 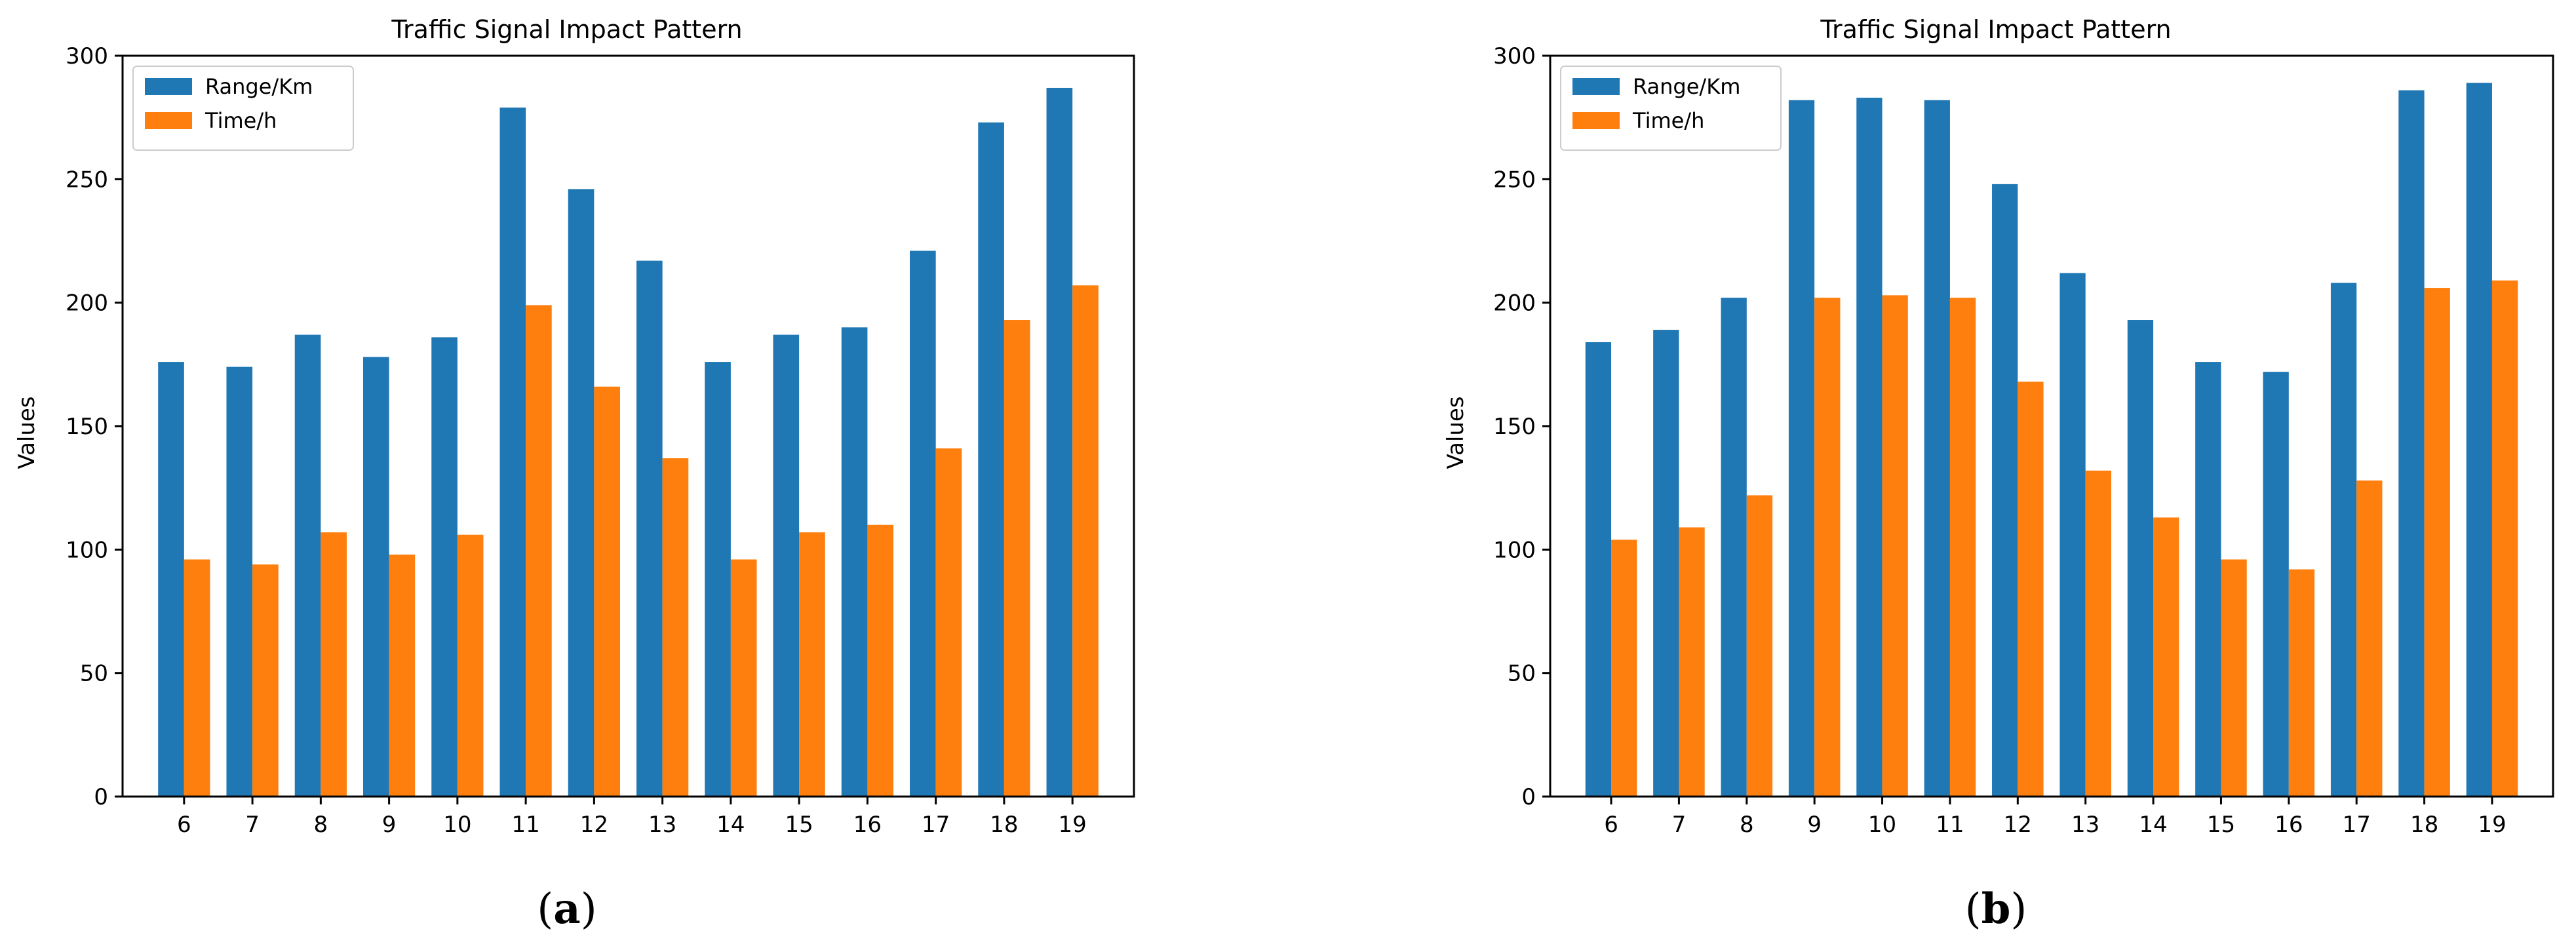 I want to click on legend: Range/Km Time/h, so click(x=1671, y=108).